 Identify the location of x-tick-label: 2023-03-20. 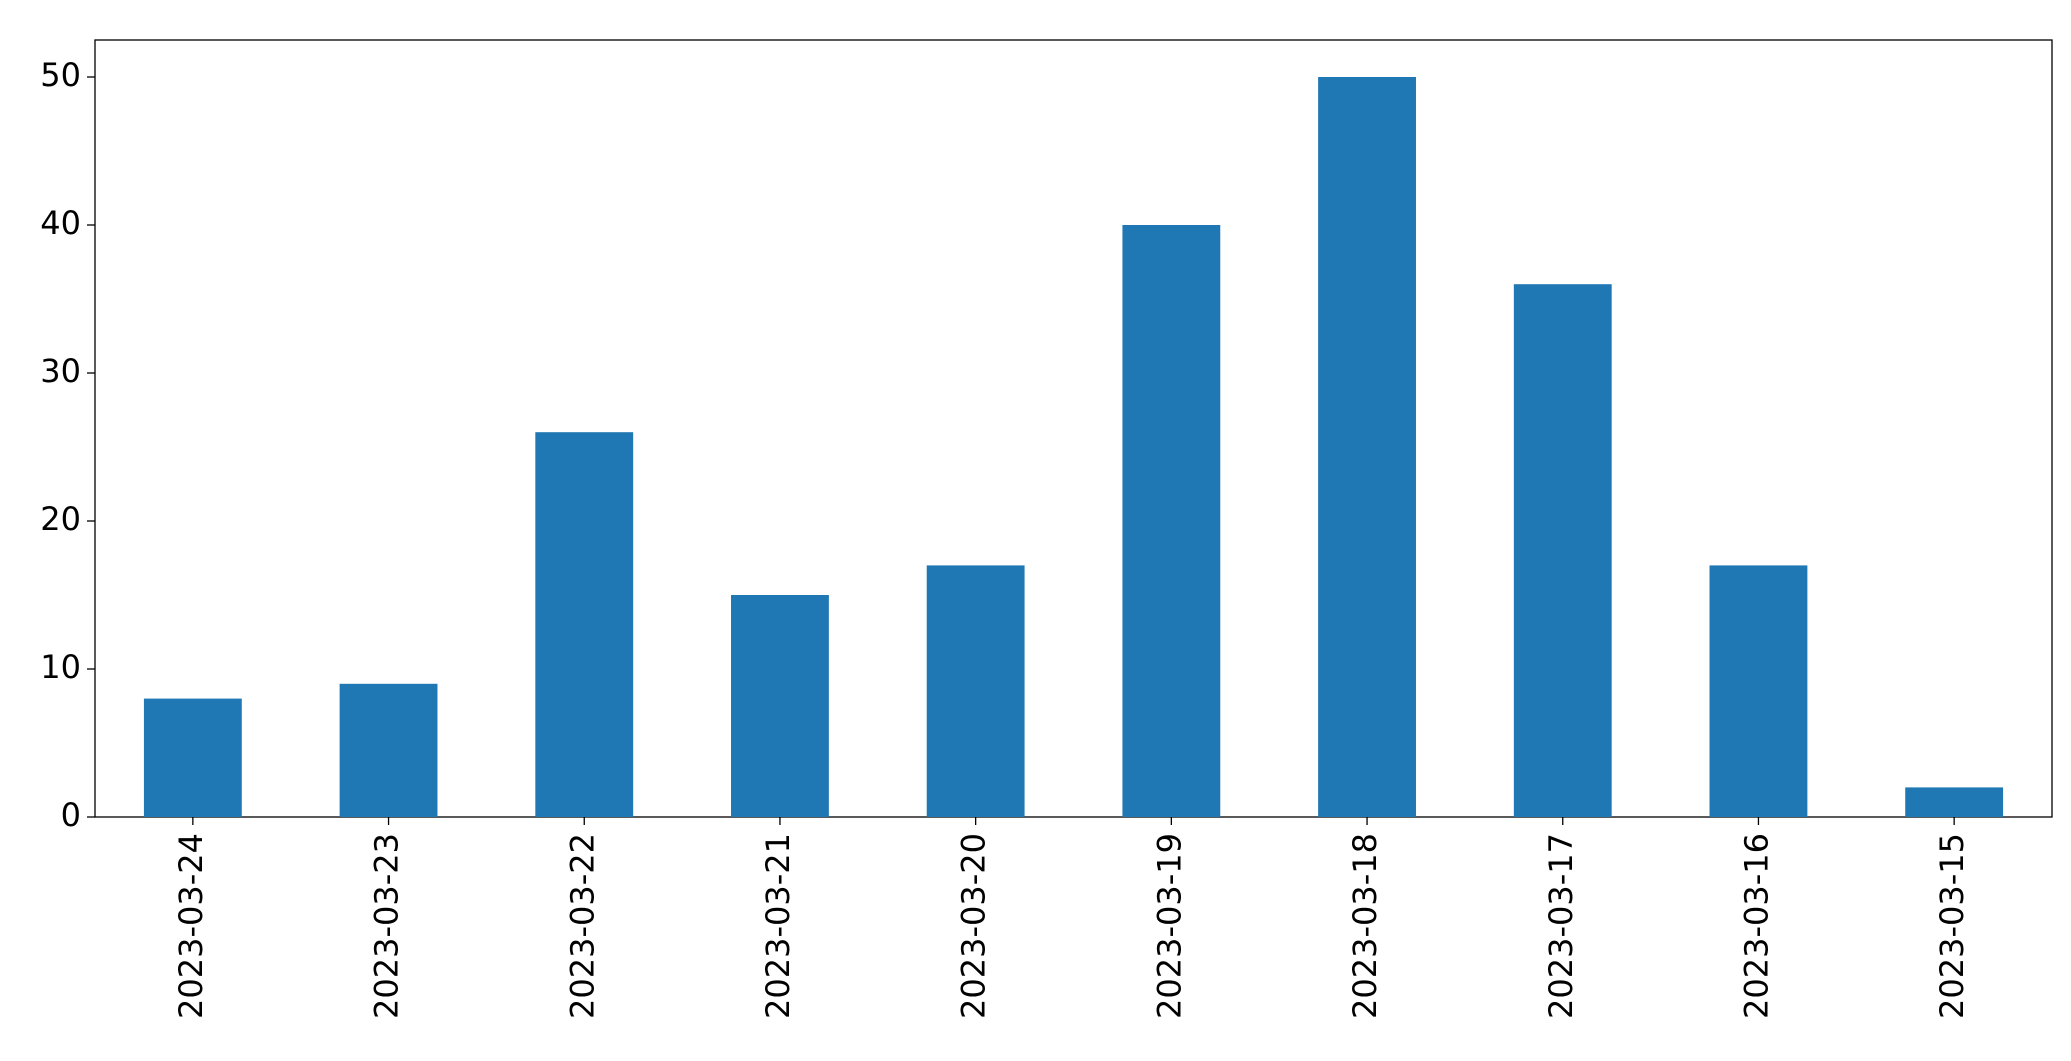
(974, 926).